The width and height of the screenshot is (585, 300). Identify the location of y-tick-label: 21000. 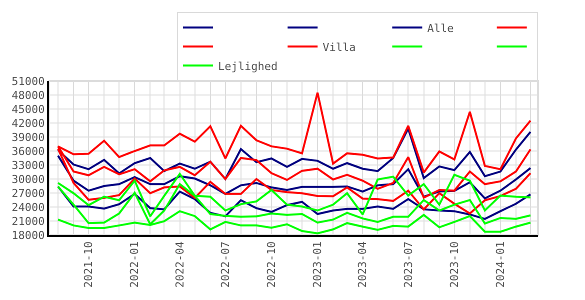
(28, 221).